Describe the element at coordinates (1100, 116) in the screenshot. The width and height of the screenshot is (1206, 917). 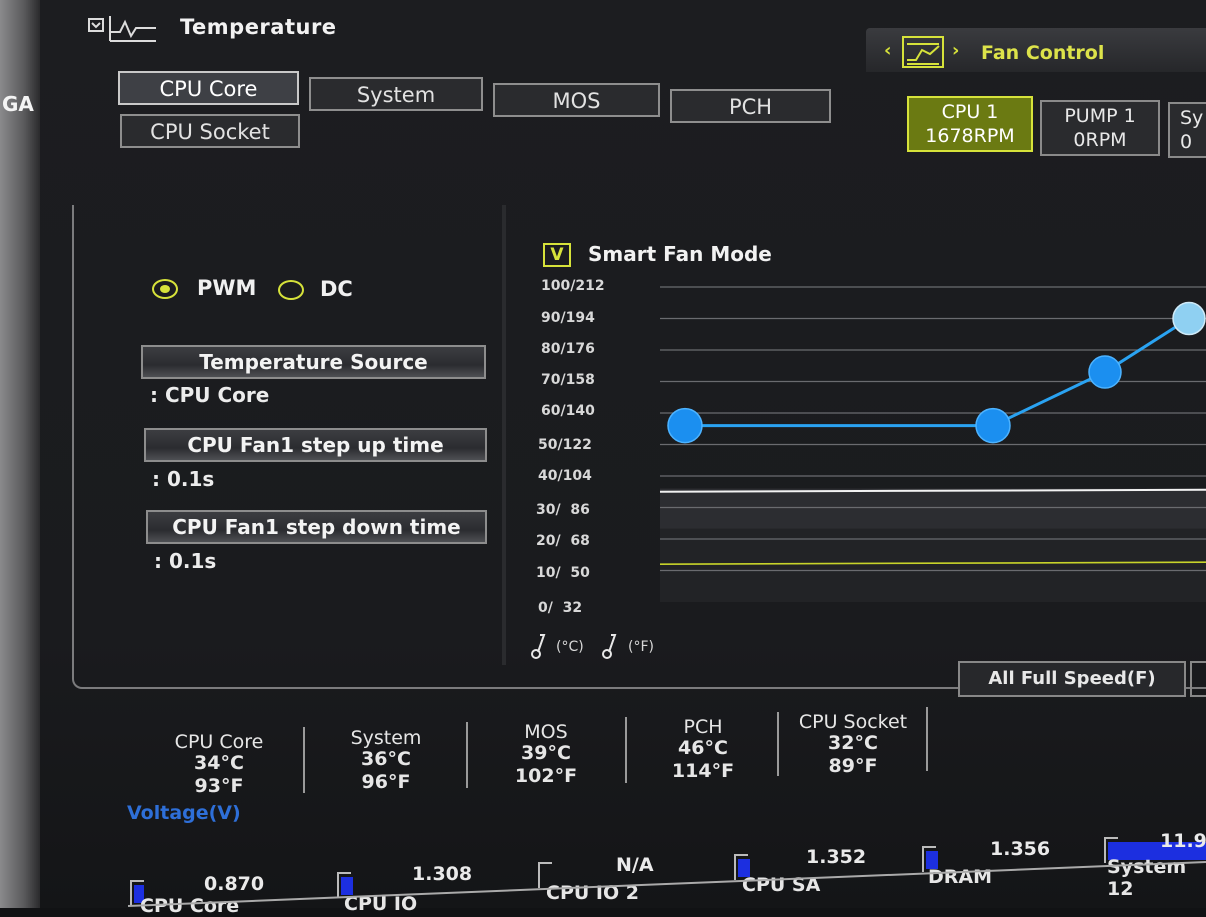
I see `fan-name: PUMP 1` at that location.